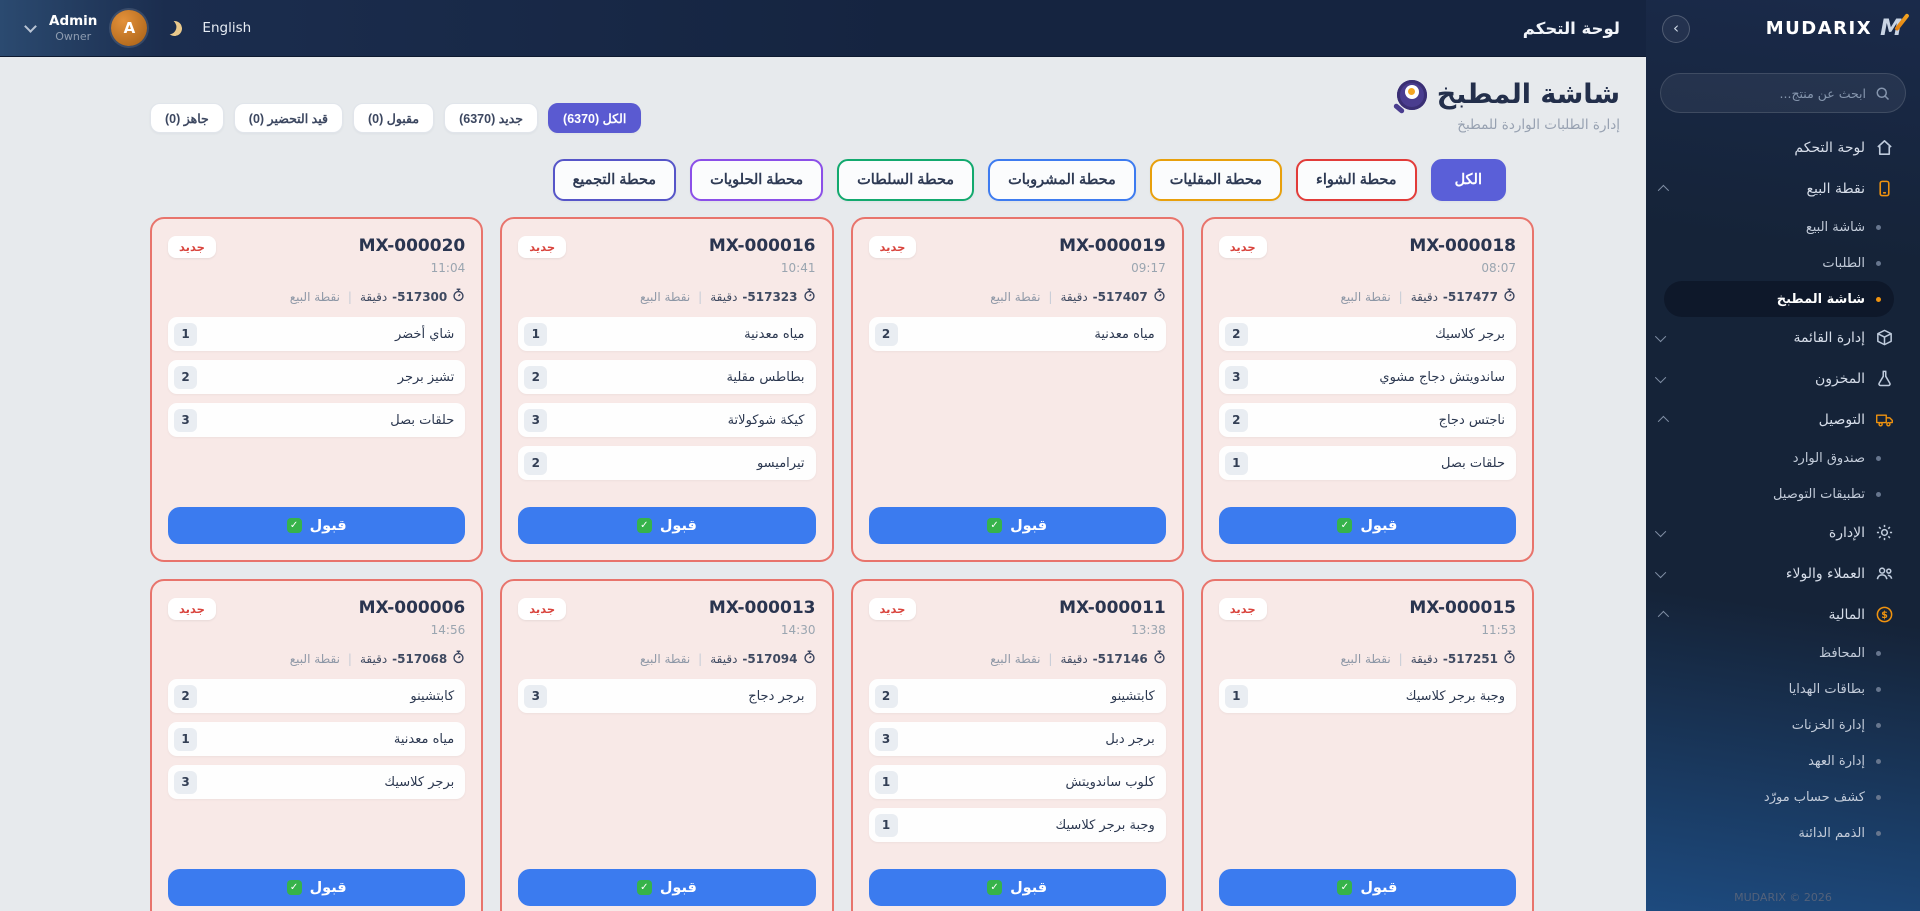 The width and height of the screenshot is (1920, 911). Describe the element at coordinates (1776, 263) in the screenshot. I see `sidebar-subitem-3: الطلبات` at that location.